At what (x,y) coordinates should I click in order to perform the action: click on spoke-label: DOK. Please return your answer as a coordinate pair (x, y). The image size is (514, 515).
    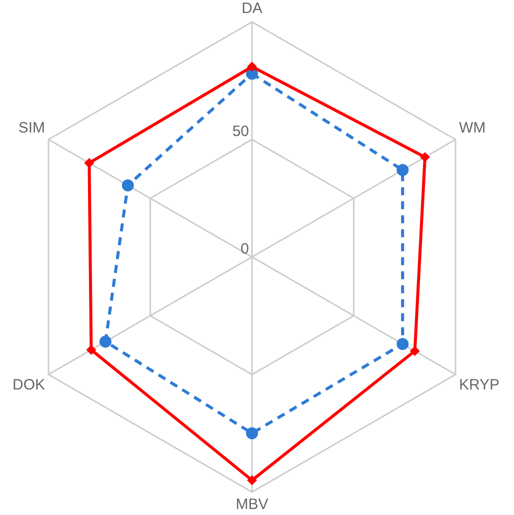
    Looking at the image, I should click on (29, 385).